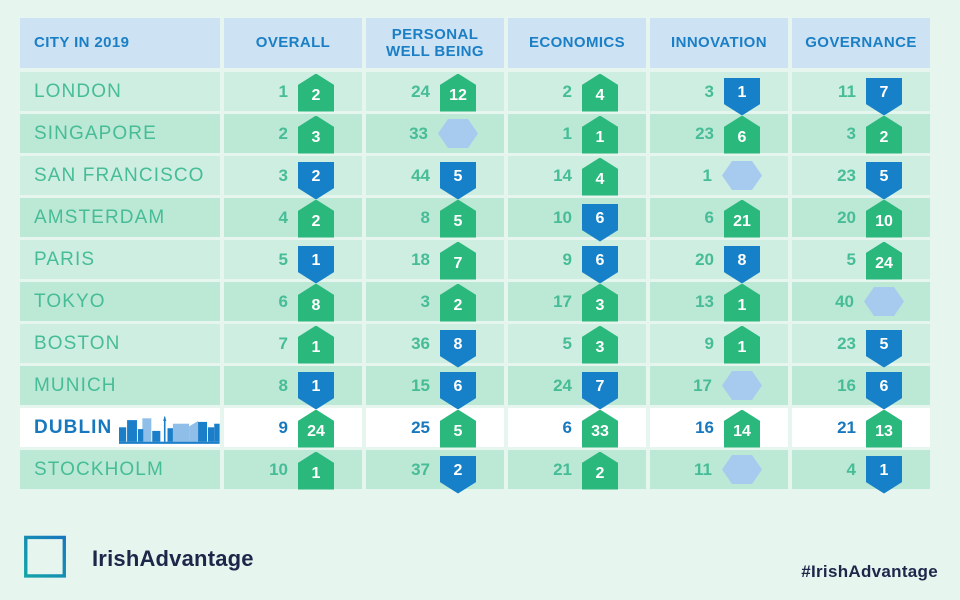 The width and height of the screenshot is (960, 600). I want to click on rank-value: 44, so click(420, 175).